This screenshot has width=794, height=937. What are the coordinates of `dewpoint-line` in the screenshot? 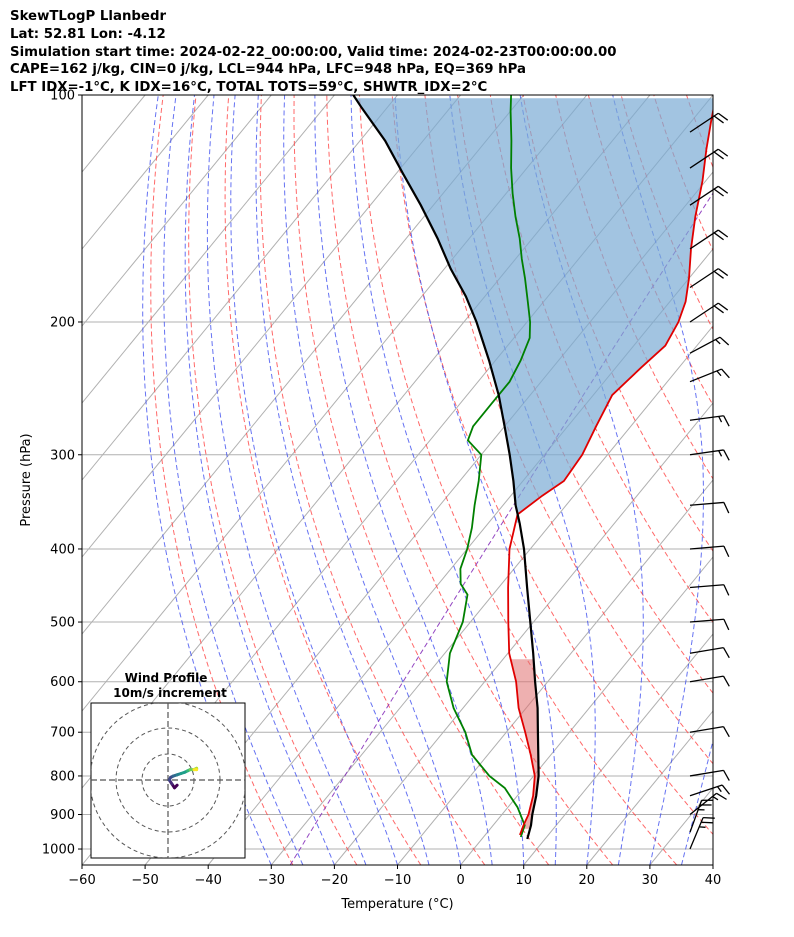 It's located at (488, 466).